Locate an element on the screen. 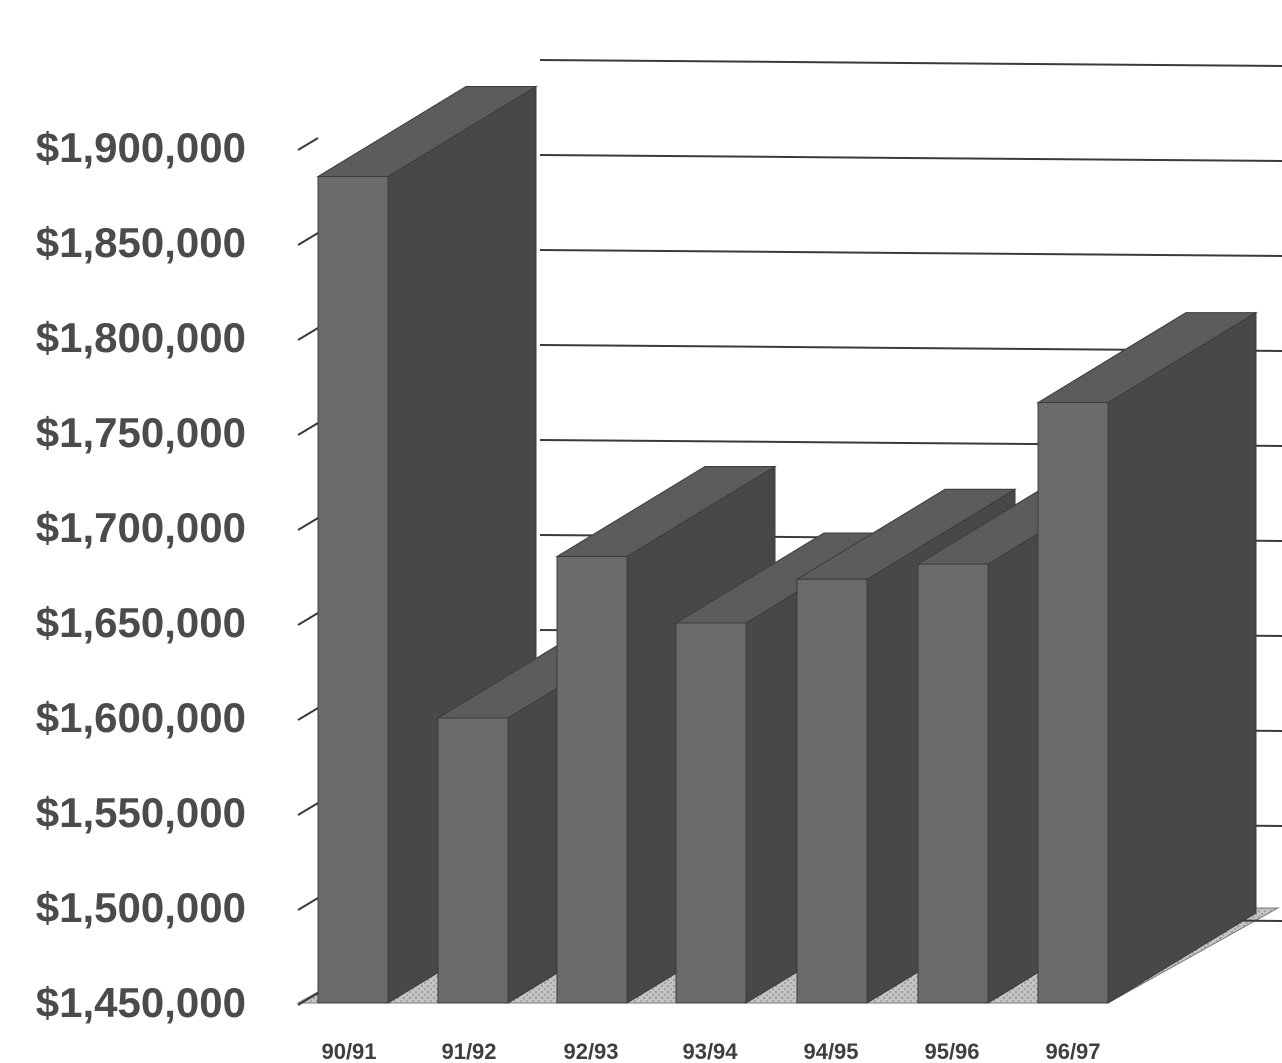 This screenshot has height=1063, width=1282. y-tick-label: $1,900,000 is located at coordinates (141, 147).